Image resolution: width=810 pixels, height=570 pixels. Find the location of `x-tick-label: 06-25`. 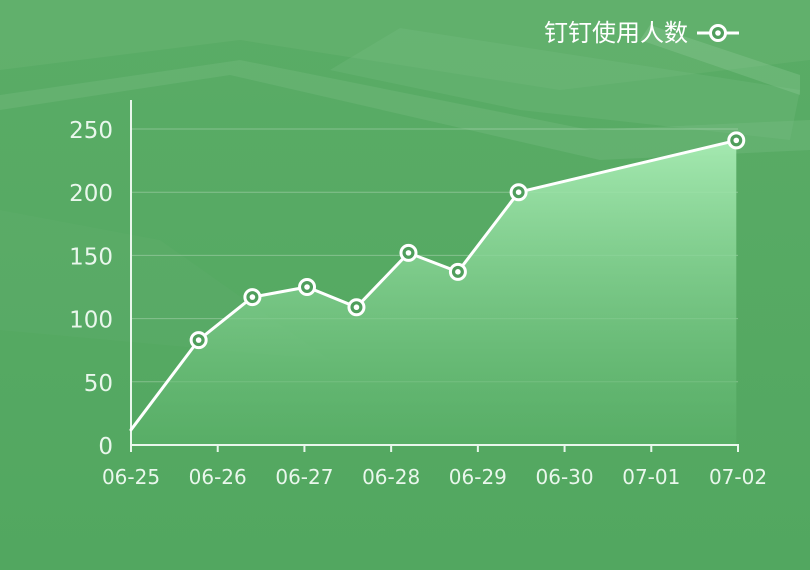

x-tick-label: 06-25 is located at coordinates (131, 477).